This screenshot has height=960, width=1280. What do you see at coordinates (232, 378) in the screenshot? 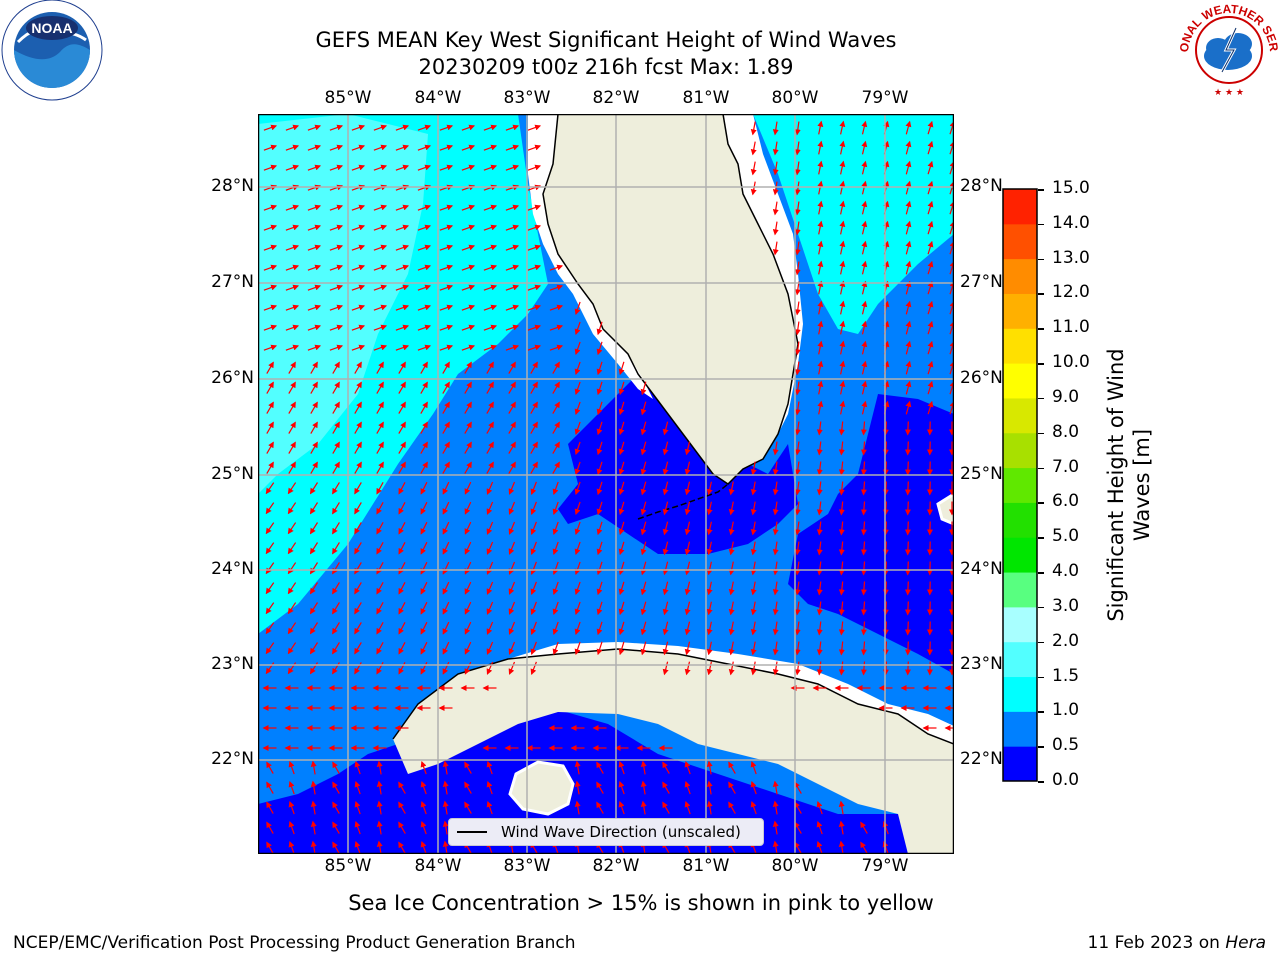
I see `lat-tick-label-left: 26°N` at bounding box center [232, 378].